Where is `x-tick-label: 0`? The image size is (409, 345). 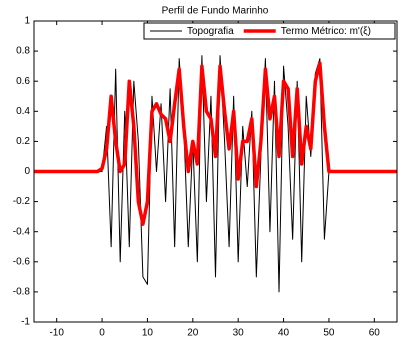 x-tick-label: 0 is located at coordinates (102, 333).